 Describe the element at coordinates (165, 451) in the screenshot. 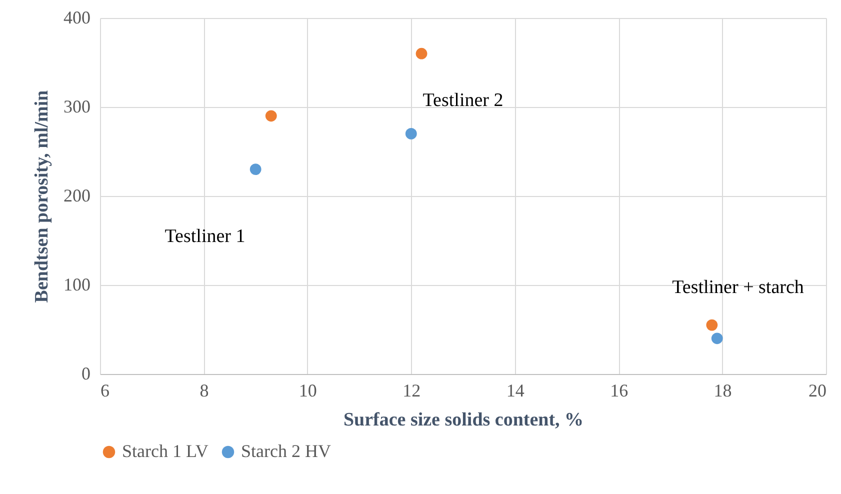

I see `legend-label: Starch 1 LV` at that location.